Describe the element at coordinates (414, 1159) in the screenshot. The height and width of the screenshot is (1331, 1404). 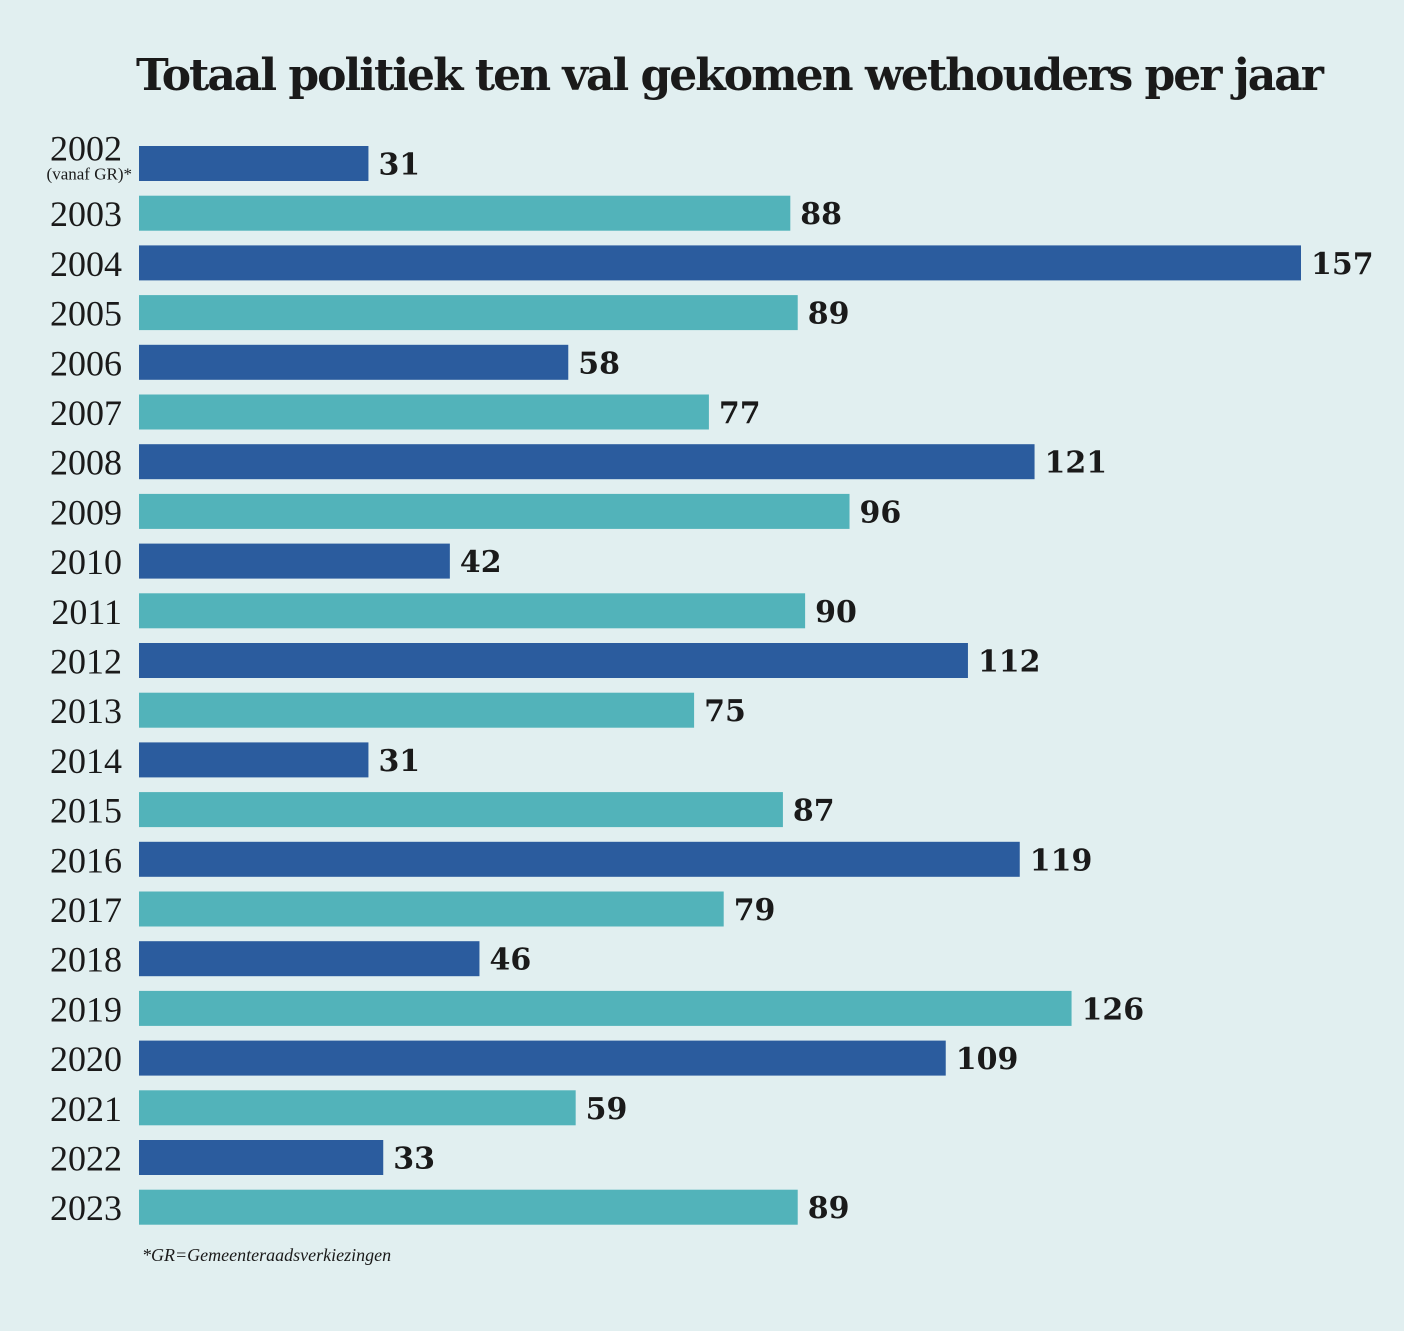
I see `value-label-2022: 33` at that location.